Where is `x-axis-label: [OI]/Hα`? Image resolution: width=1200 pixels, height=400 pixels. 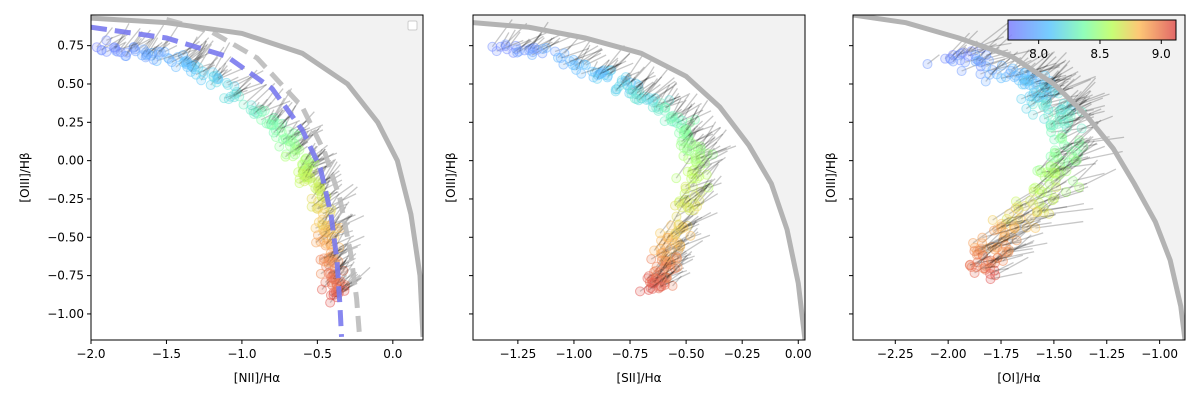
x-axis-label: [OI]/Hα is located at coordinates (1018, 378).